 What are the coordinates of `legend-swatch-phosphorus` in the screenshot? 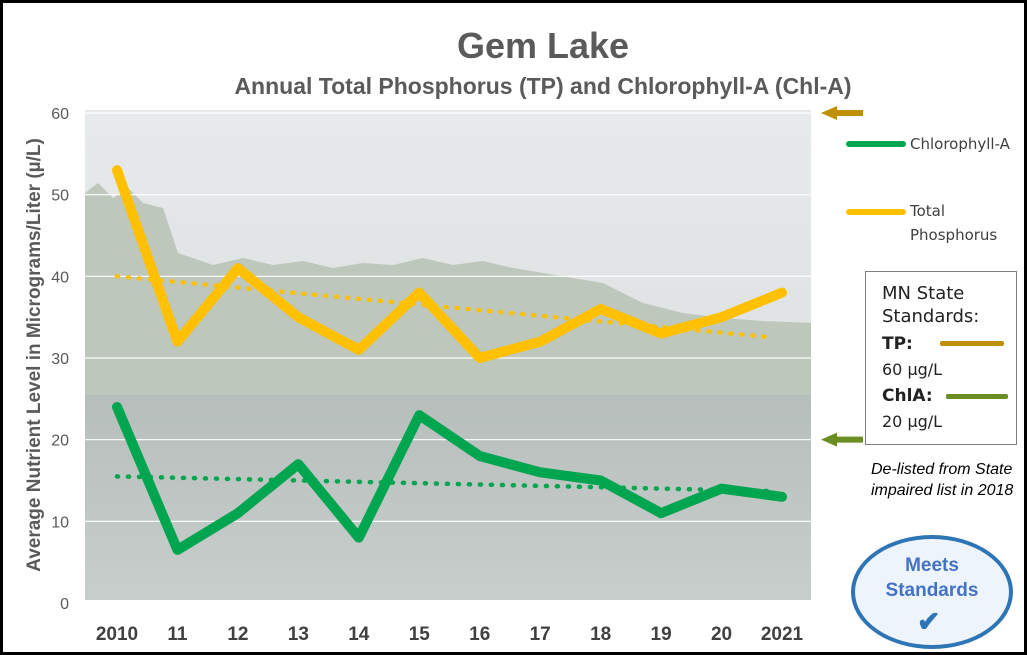 It's located at (876, 212).